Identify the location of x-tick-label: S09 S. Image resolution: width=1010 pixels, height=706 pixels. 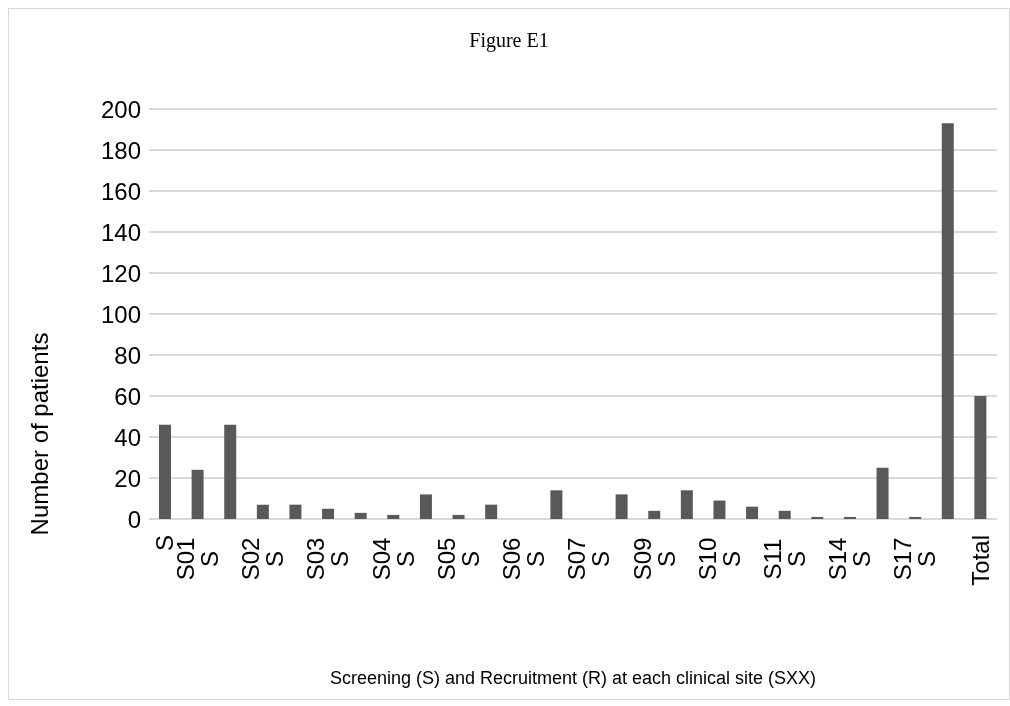
(654, 559).